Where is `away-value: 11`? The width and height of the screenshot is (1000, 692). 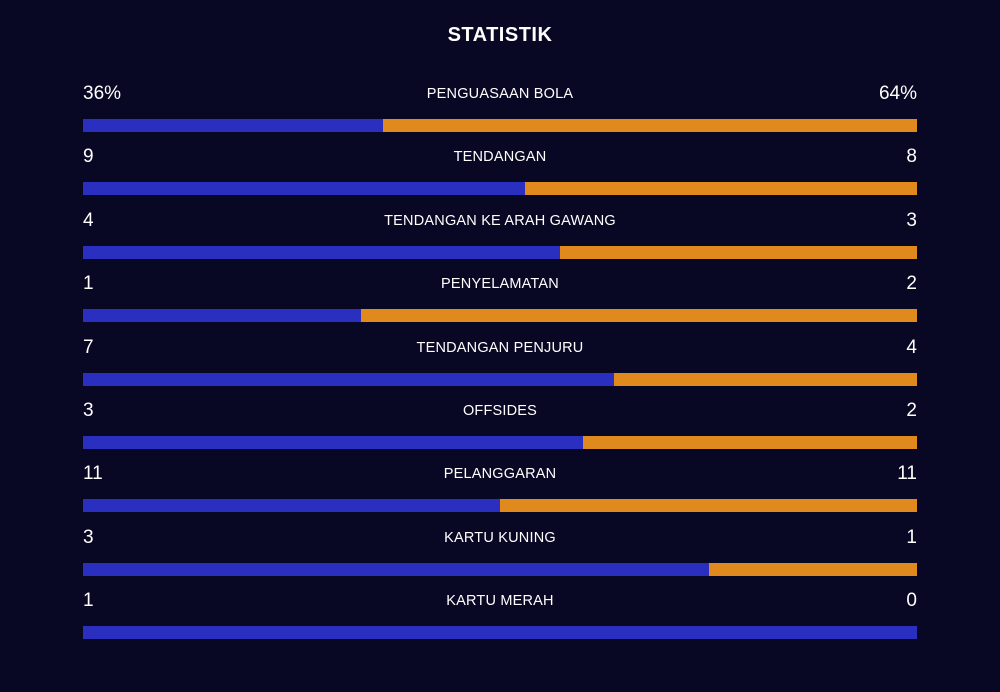 away-value: 11 is located at coordinates (907, 474).